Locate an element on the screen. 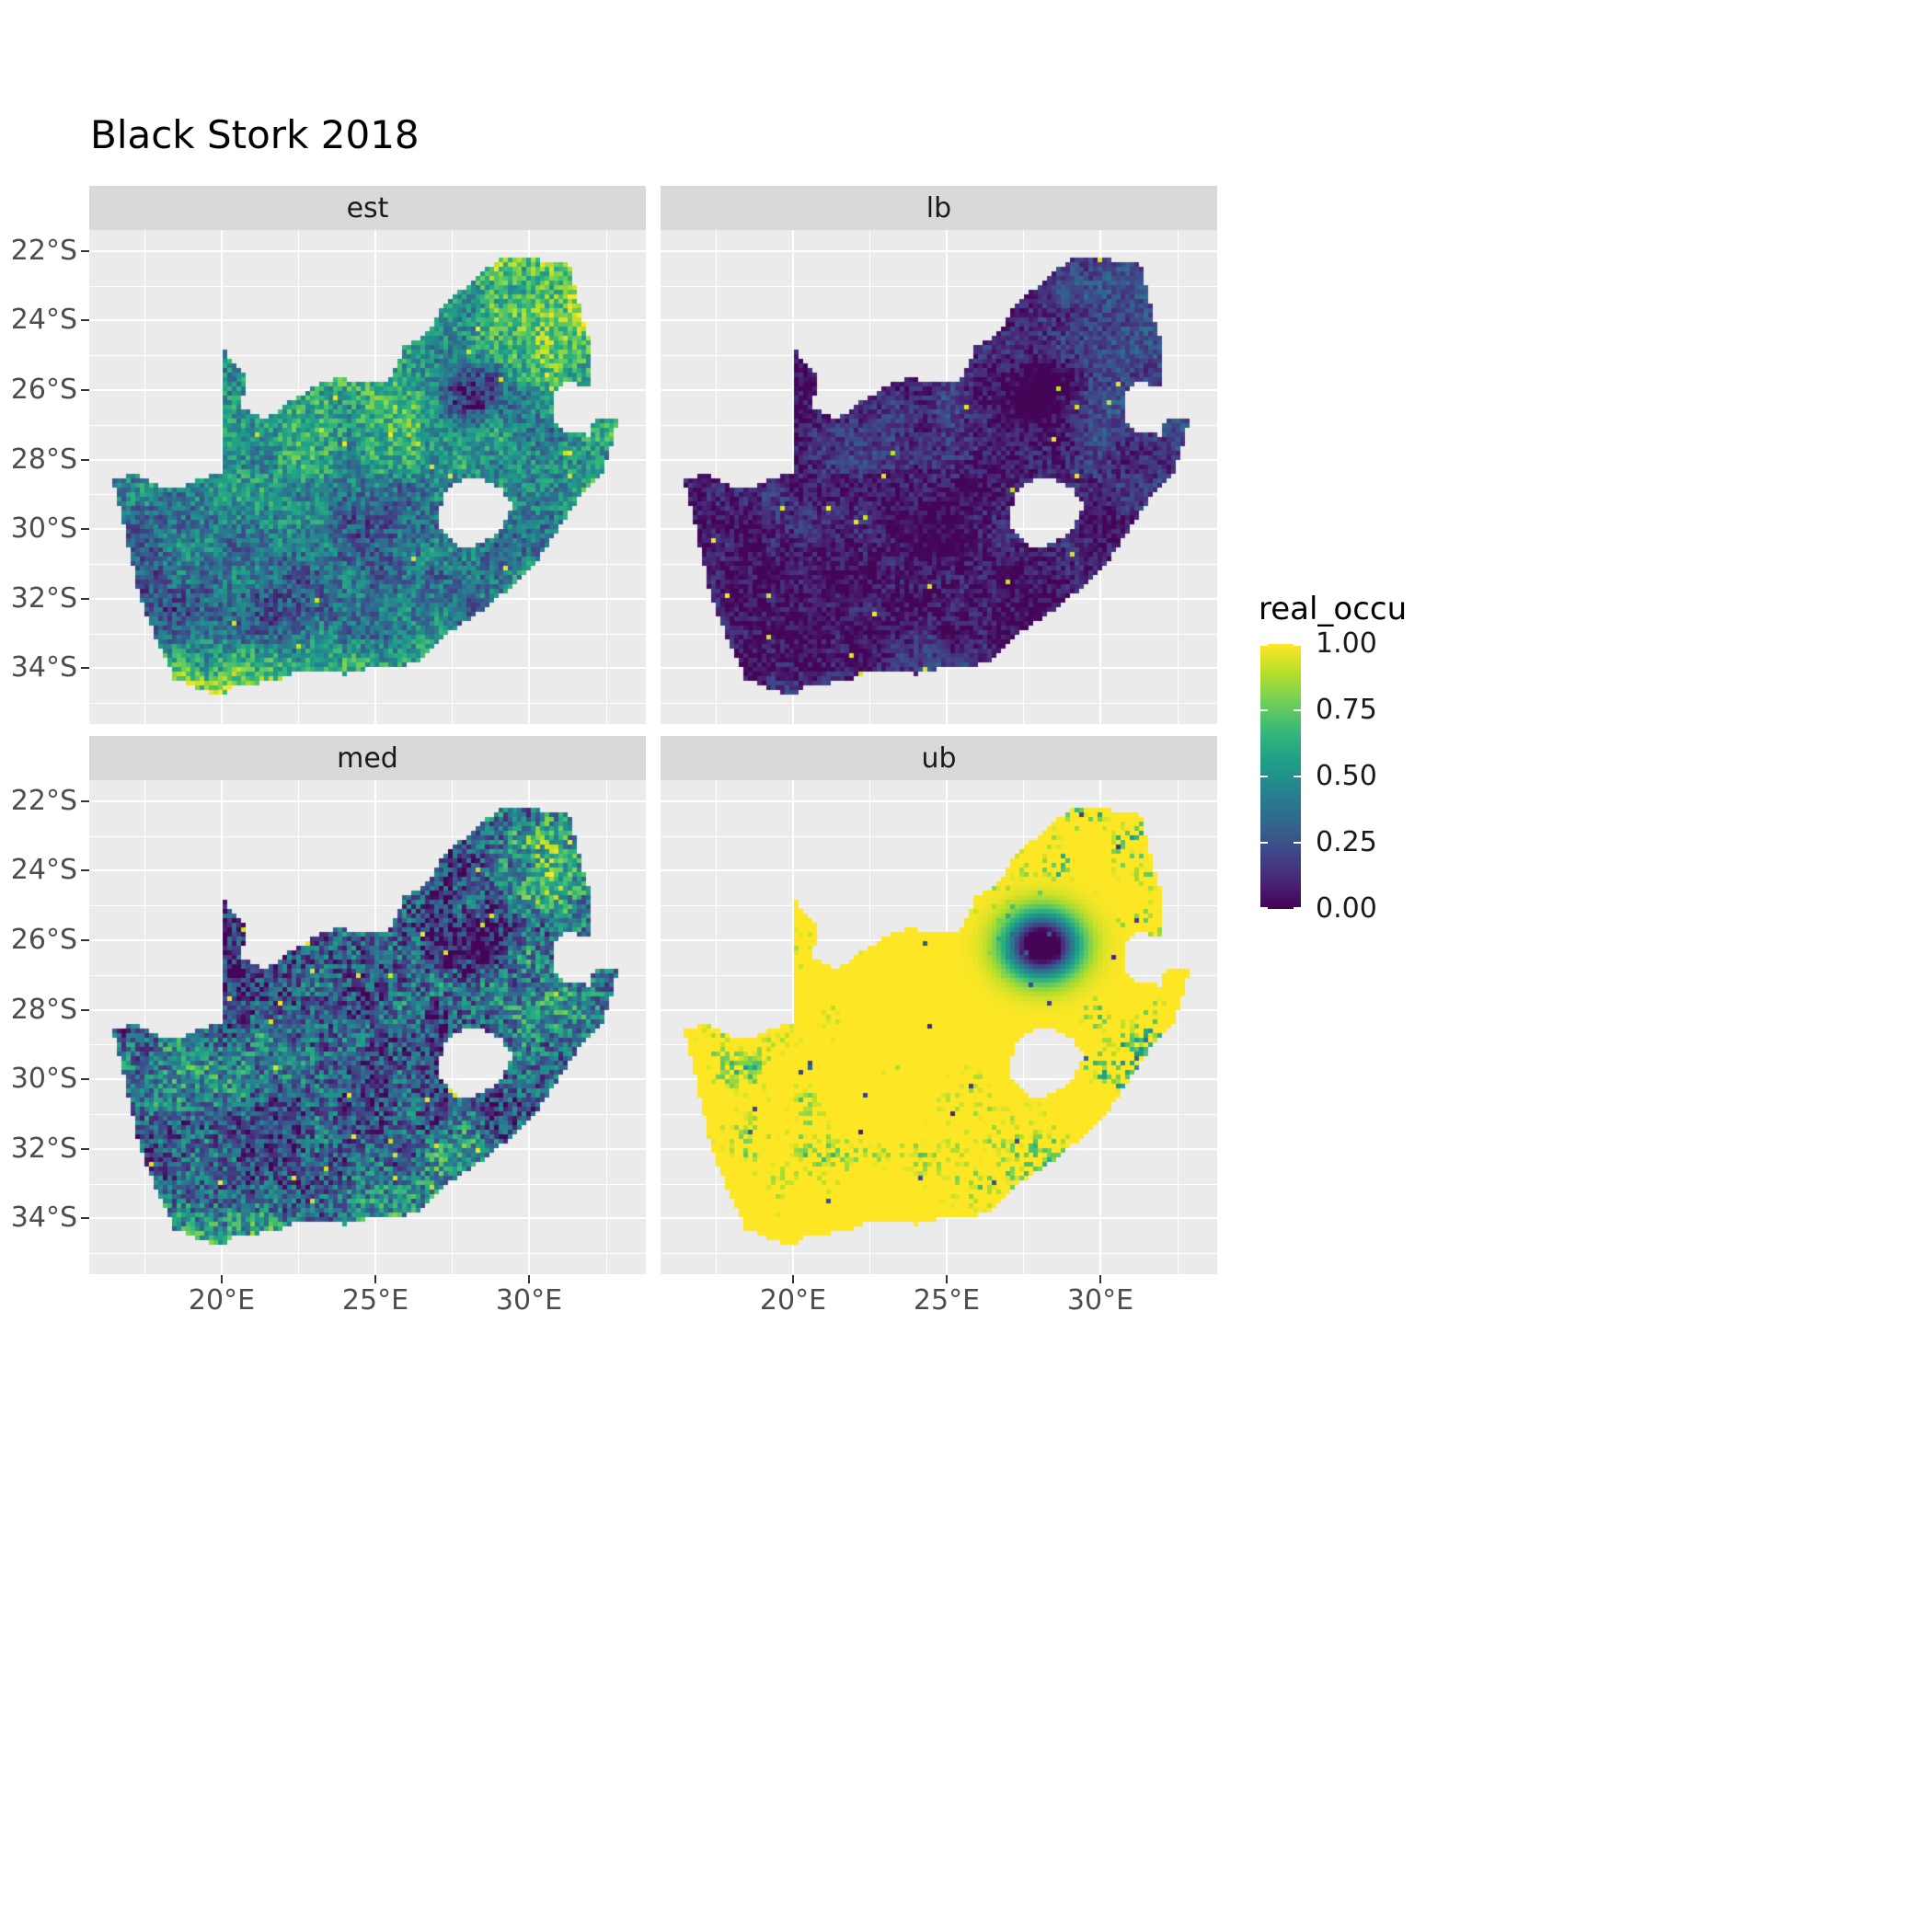 Image resolution: width=1932 pixels, height=1932 pixels. legend: real_occu 1.00 0.75 0.50 0.25 0.00 is located at coordinates (1397, 775).